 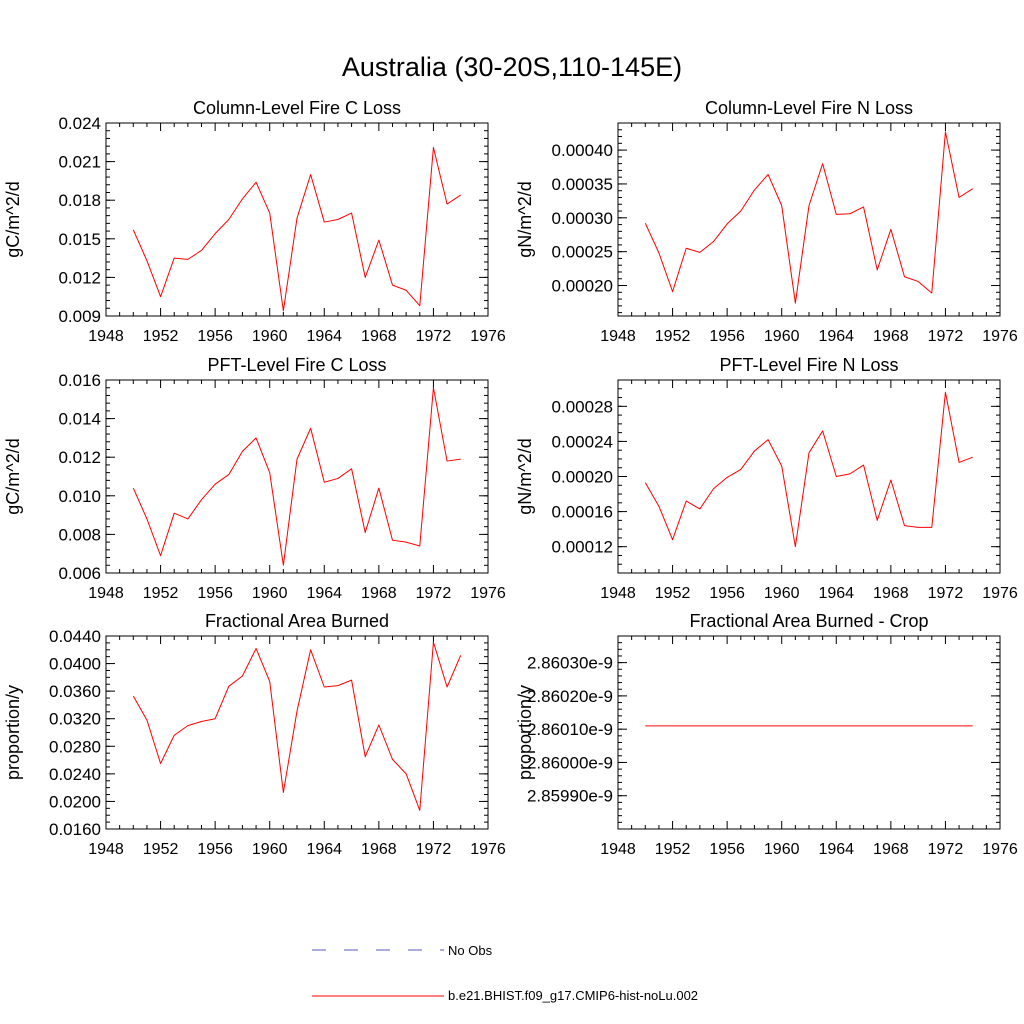 What do you see at coordinates (79, 573) in the screenshot?
I see `y-tick-label: 0.006` at bounding box center [79, 573].